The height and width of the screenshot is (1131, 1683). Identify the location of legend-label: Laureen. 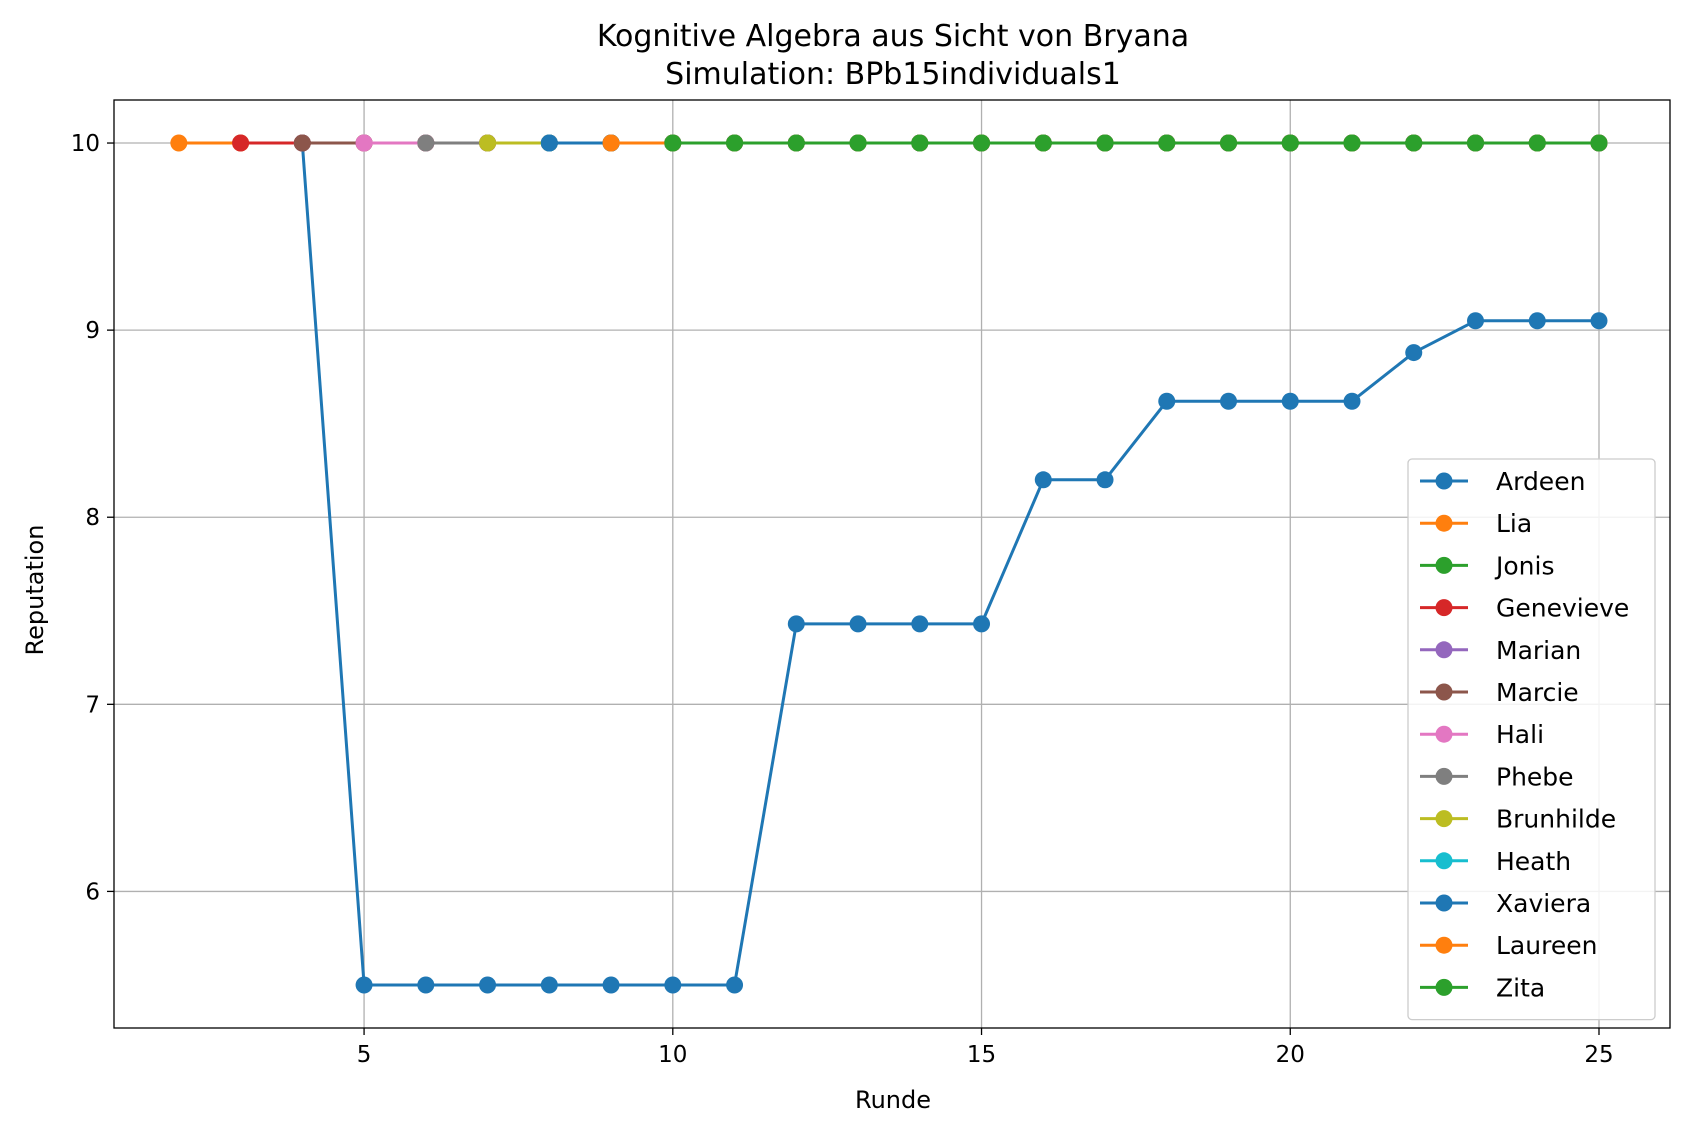
(1546, 945).